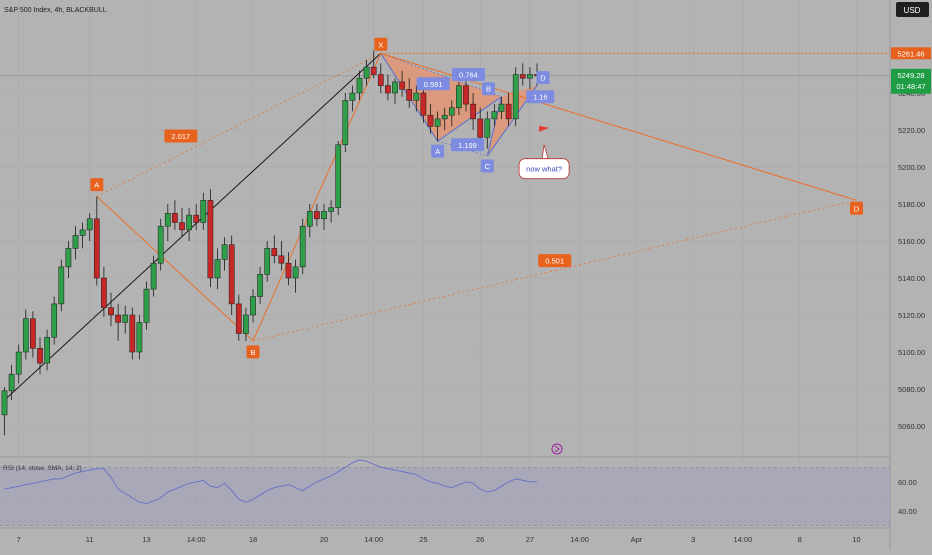 This screenshot has height=555, width=932. I want to click on level-price-tag-bg, so click(911, 53).